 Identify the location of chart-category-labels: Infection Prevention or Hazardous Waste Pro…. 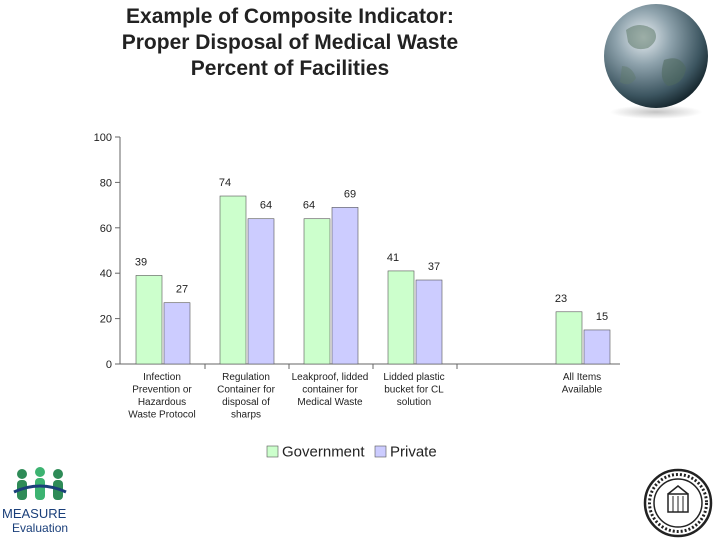
(365, 396).